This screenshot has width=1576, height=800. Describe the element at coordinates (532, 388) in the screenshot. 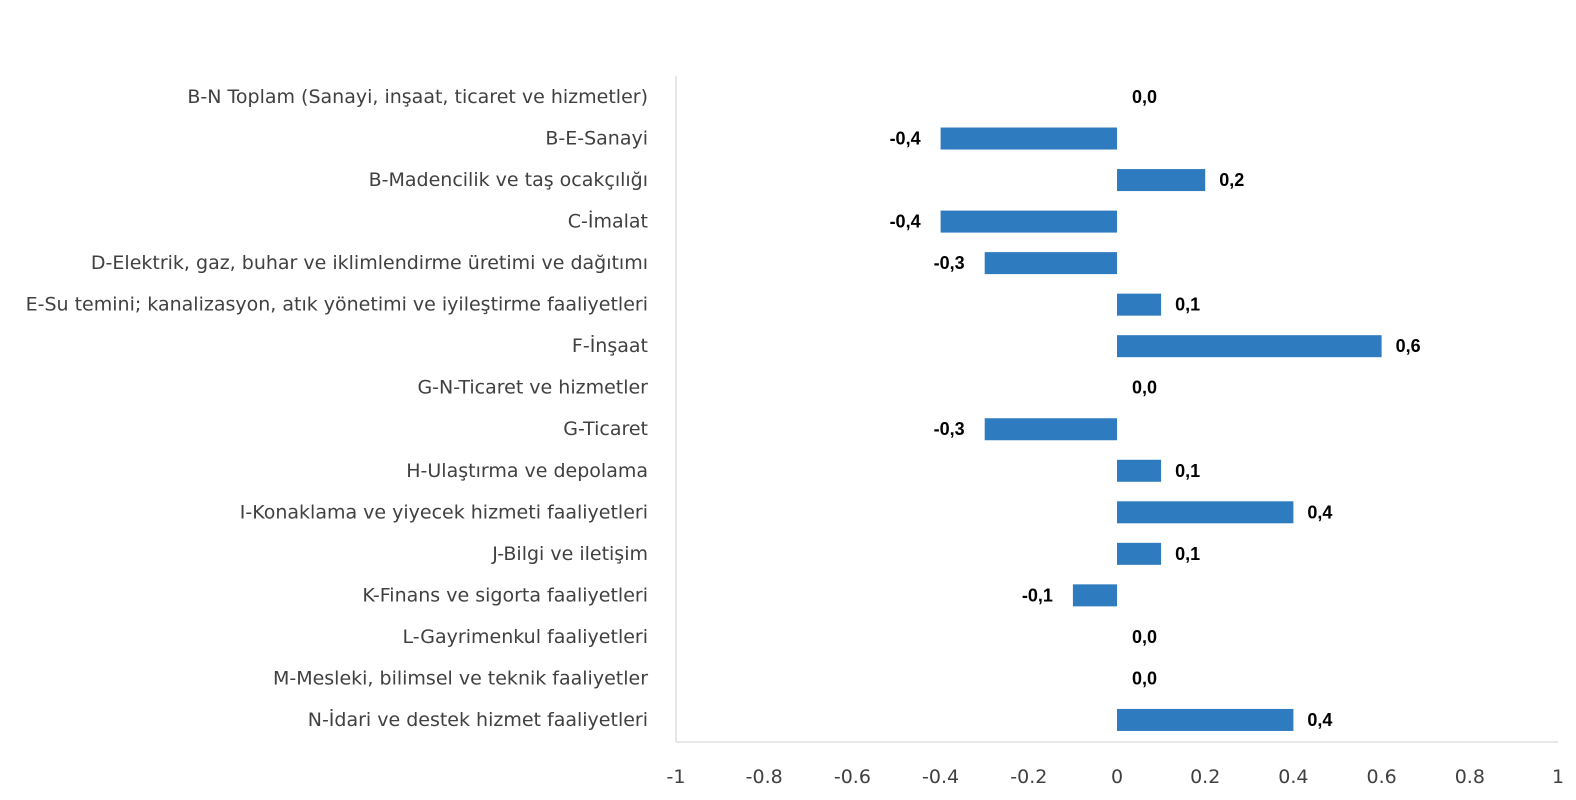

I see `category-label: G-N-Ticaret ve hizmetler` at that location.